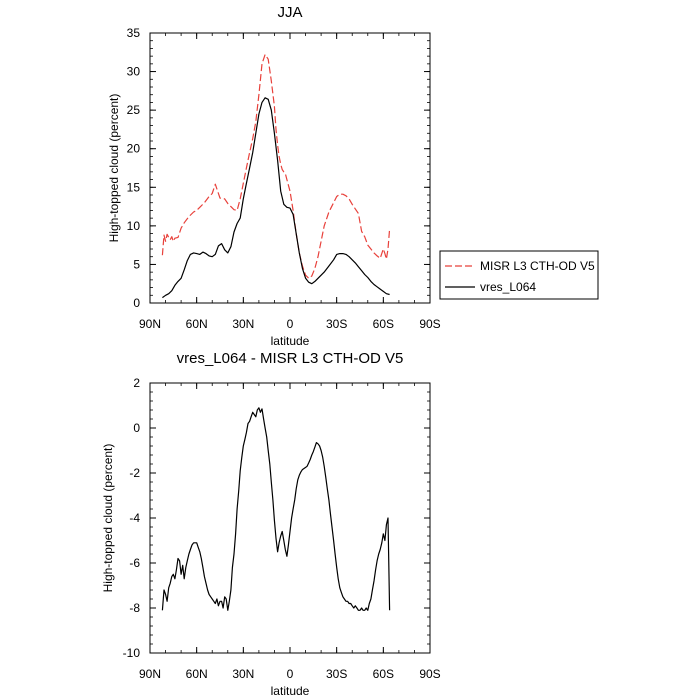 Image resolution: width=700 pixels, height=700 pixels. I want to click on top-xtick-label: 60S, so click(383, 324).